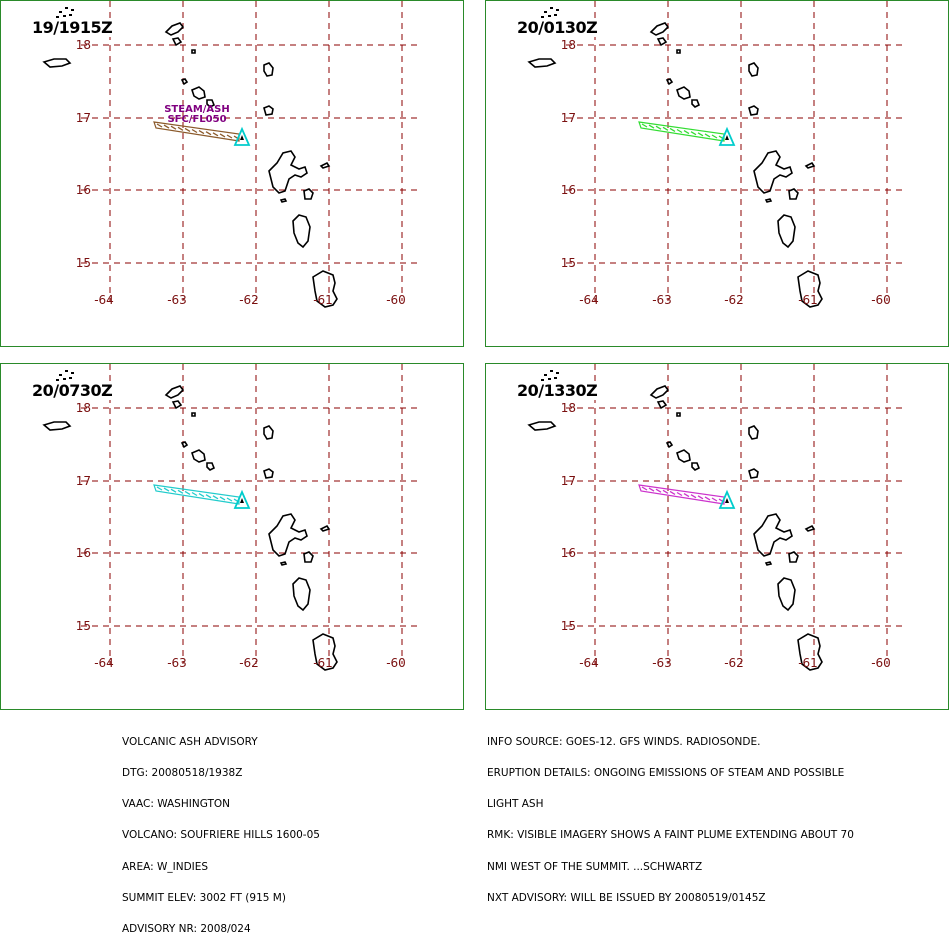 This screenshot has height=945, width=950. I want to click on advisory-line: LIGHT ASH, so click(515, 804).